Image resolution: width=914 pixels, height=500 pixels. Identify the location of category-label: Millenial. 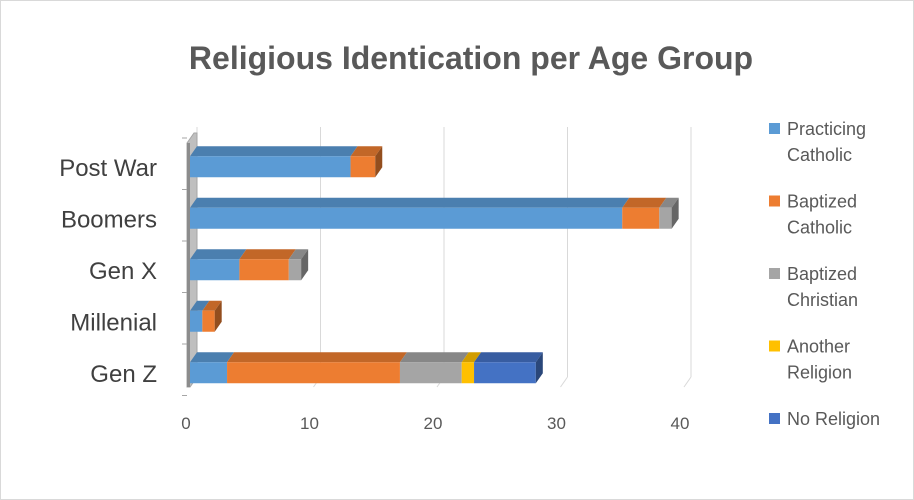
(113, 322).